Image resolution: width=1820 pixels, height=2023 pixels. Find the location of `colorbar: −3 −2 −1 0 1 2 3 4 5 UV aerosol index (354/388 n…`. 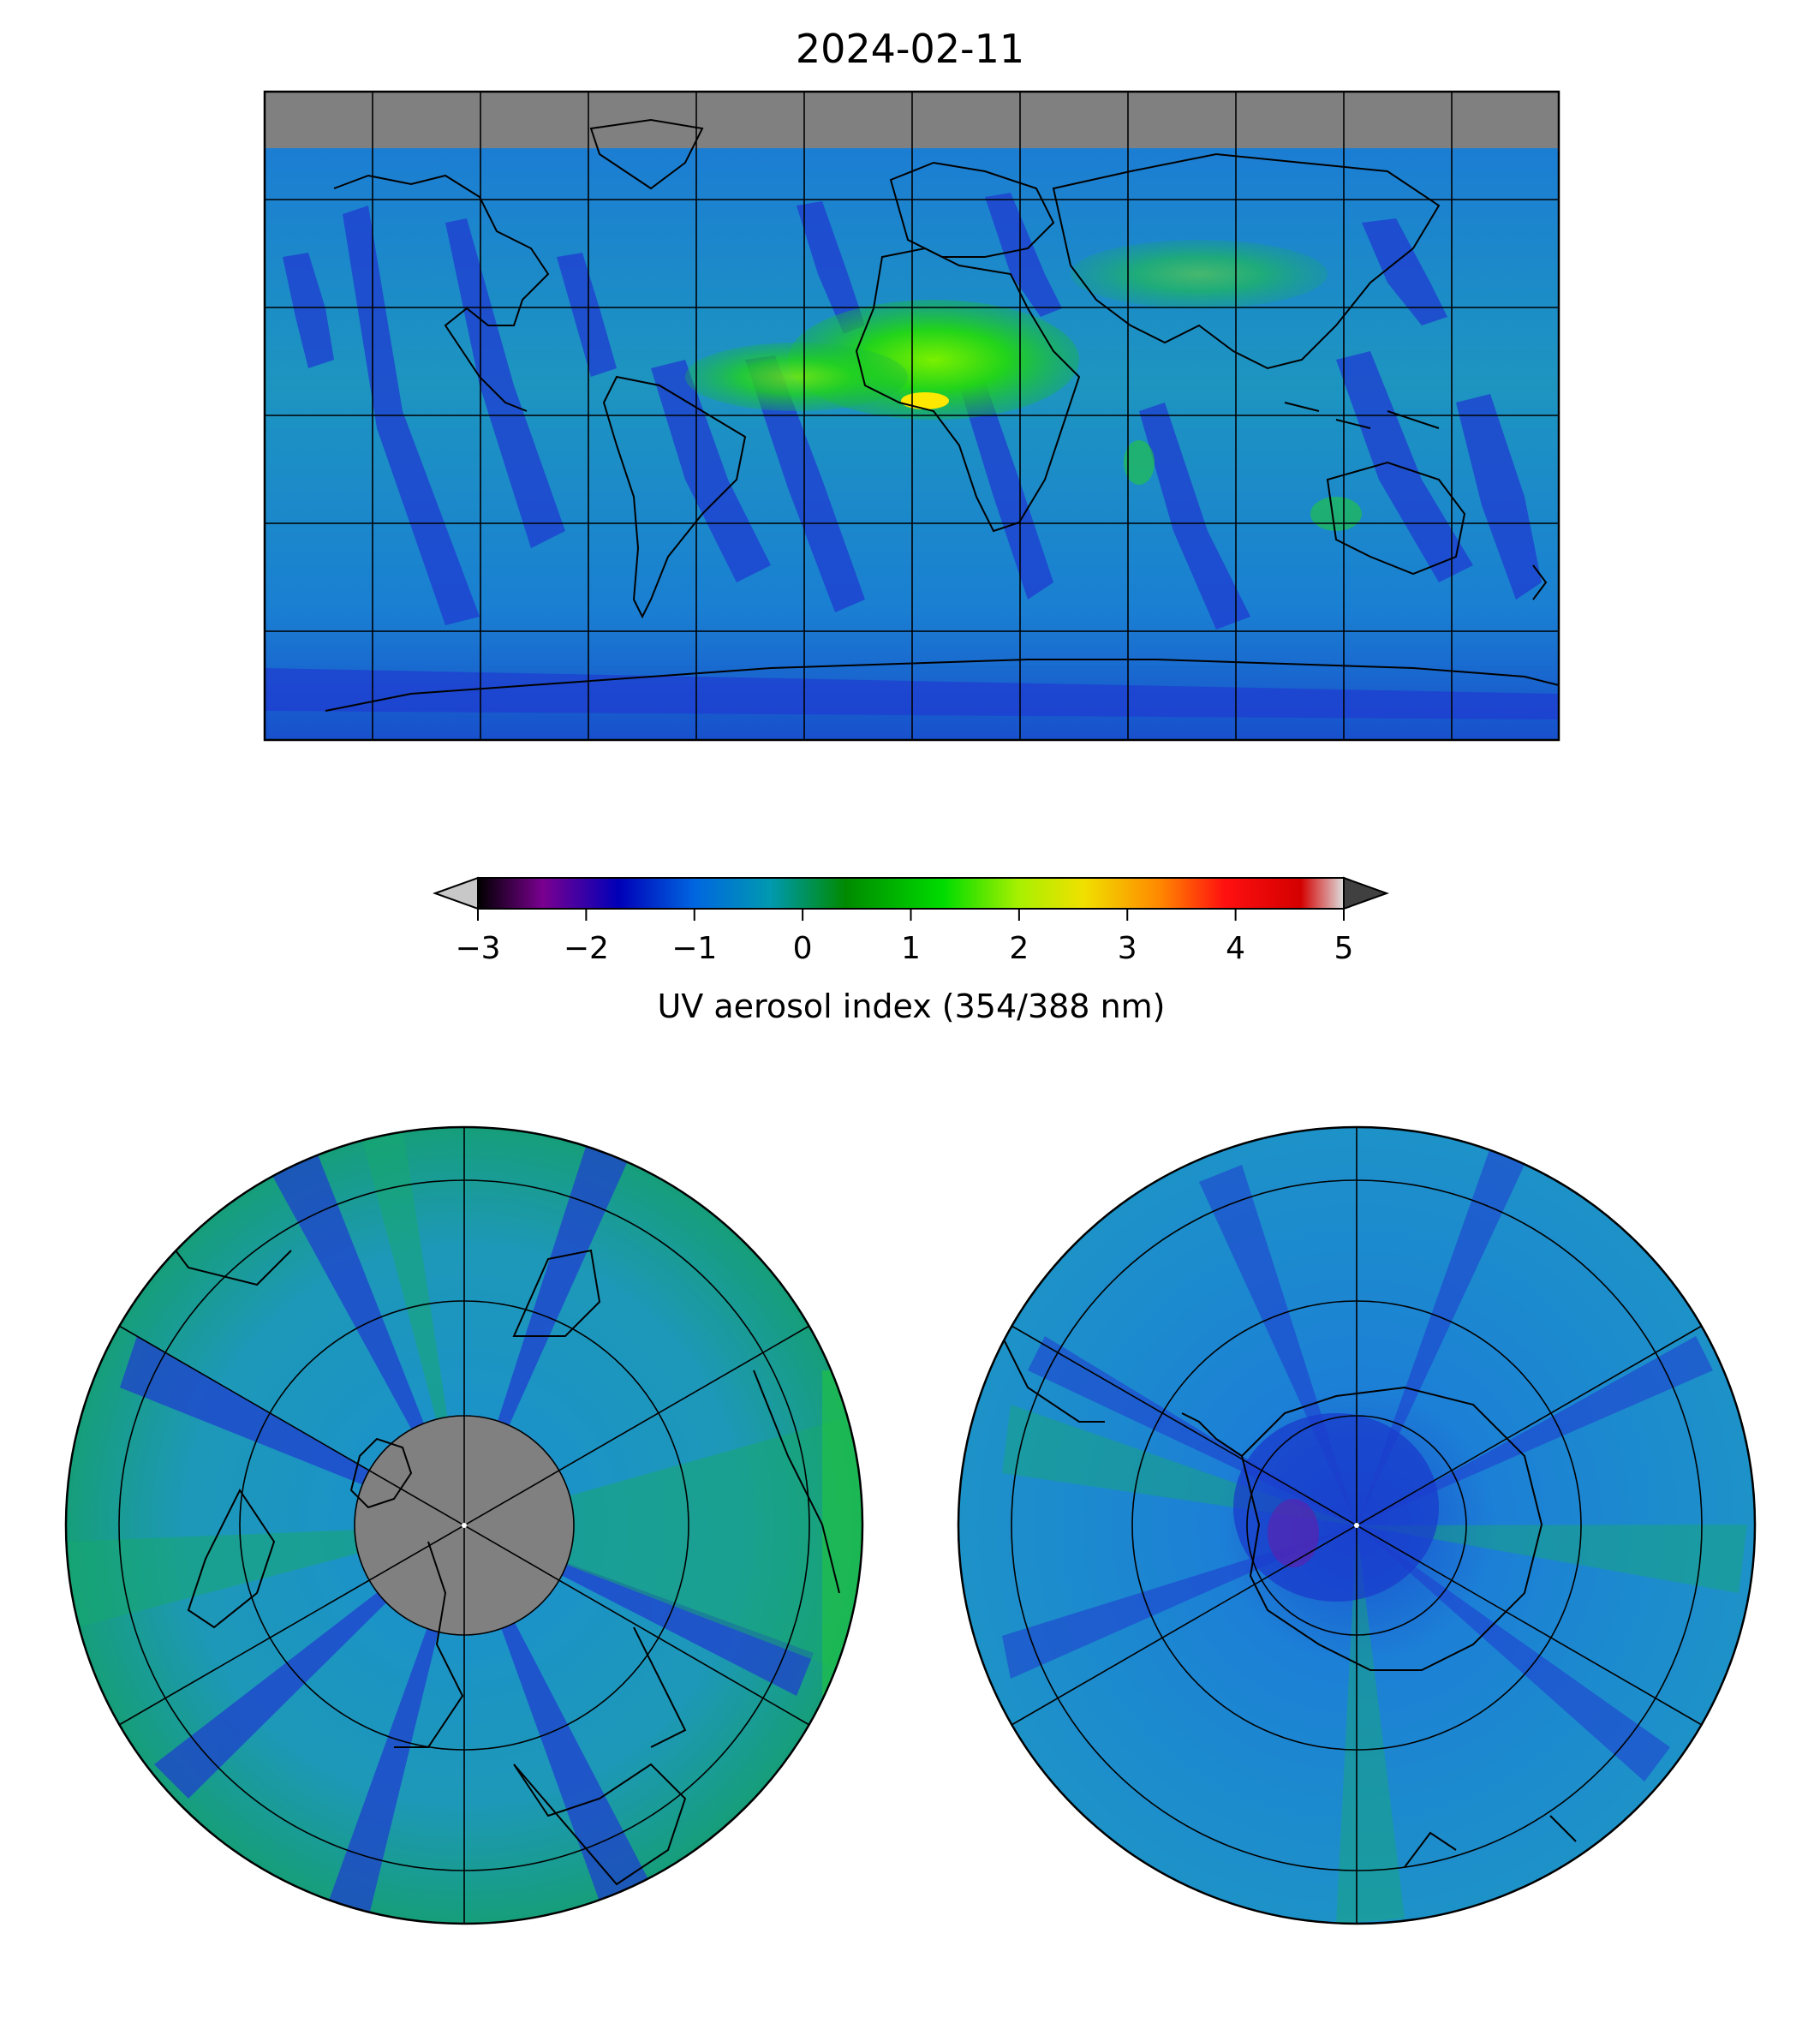

colorbar: −3 −2 −1 0 1 2 3 4 5 UV aerosol index (354/388 n… is located at coordinates (911, 950).